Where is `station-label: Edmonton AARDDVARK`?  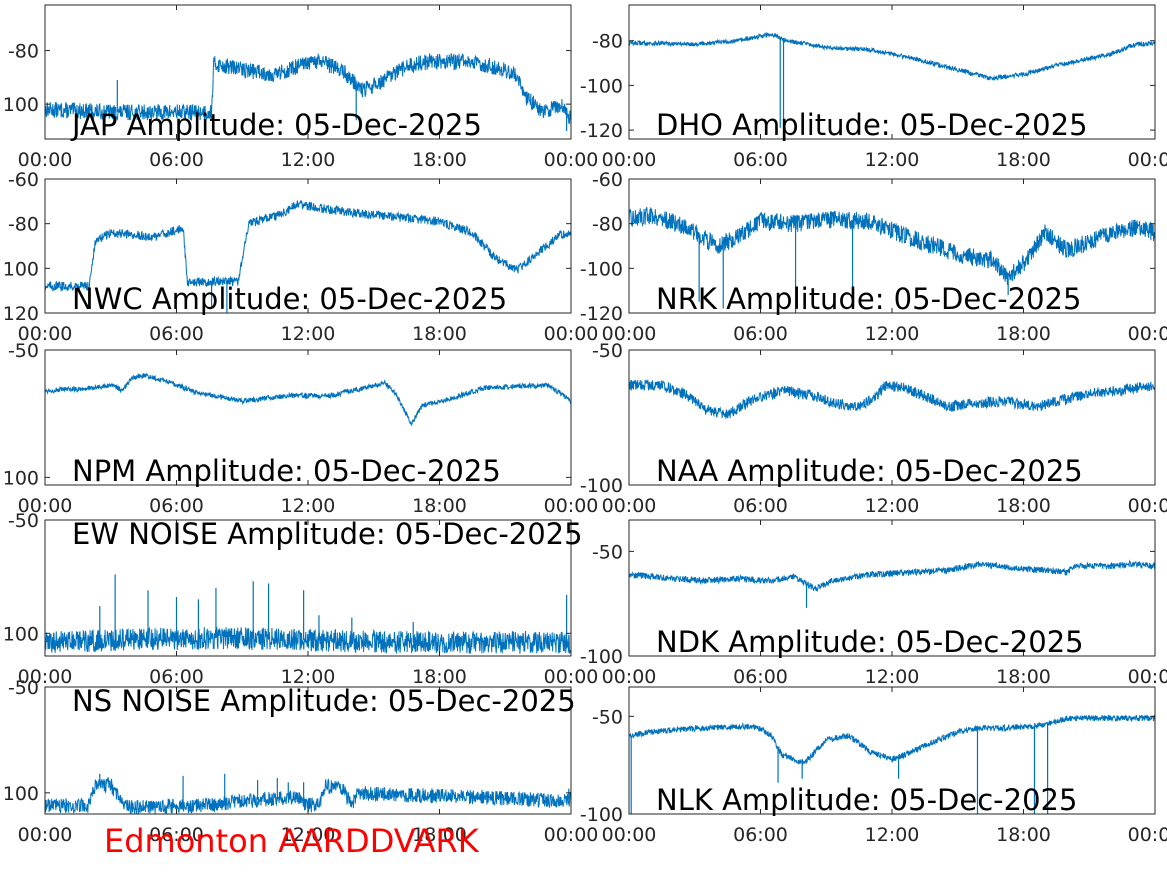
station-label: Edmonton AARDDVARK is located at coordinates (291, 841).